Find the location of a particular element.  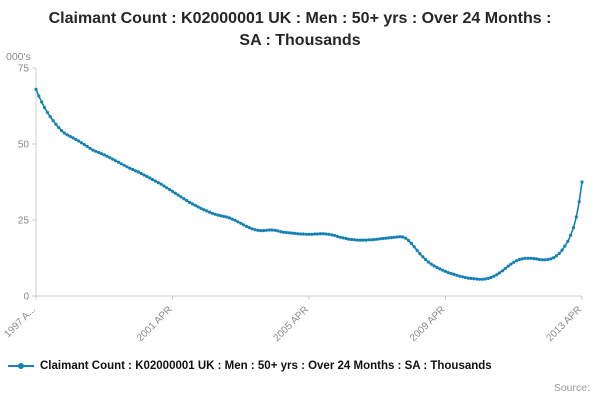

x-tick-label: 2001 APR is located at coordinates (155, 324).